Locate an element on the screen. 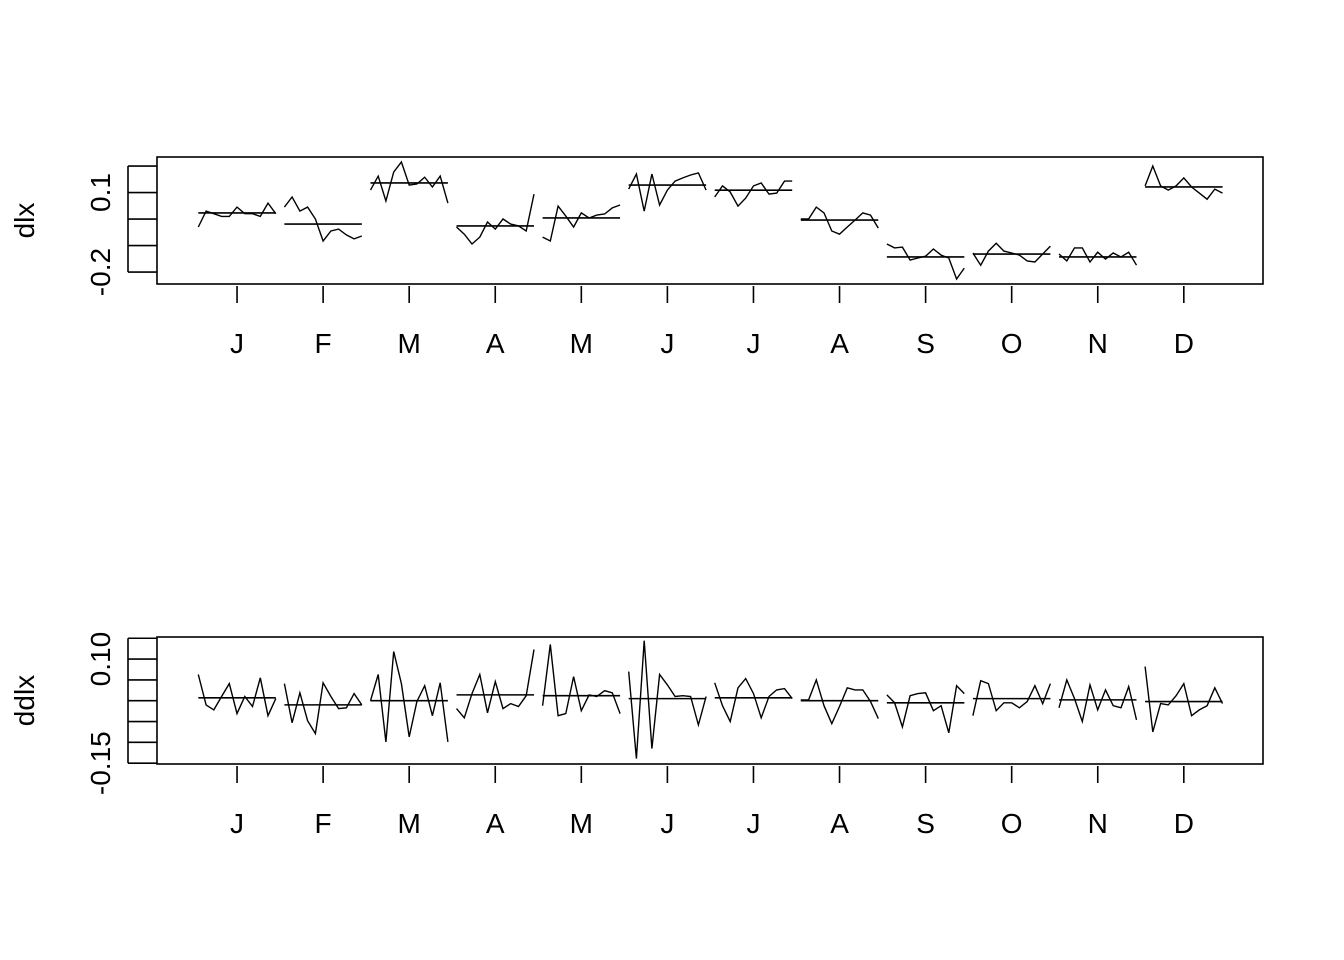 The width and height of the screenshot is (1344, 960). plot-frame is located at coordinates (710, 220).